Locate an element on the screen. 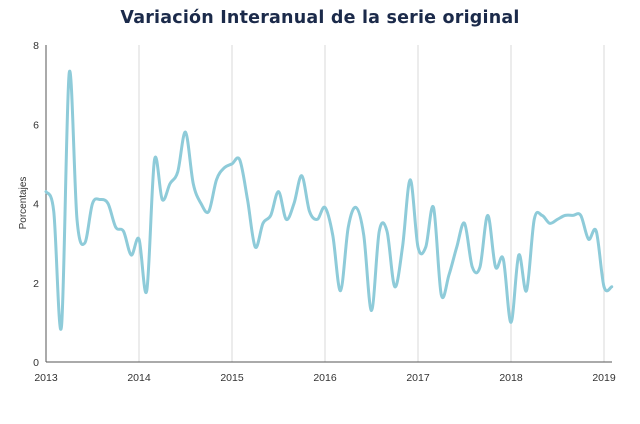 The image size is (640, 424). y-tick-label-6: 6 is located at coordinates (36, 125).